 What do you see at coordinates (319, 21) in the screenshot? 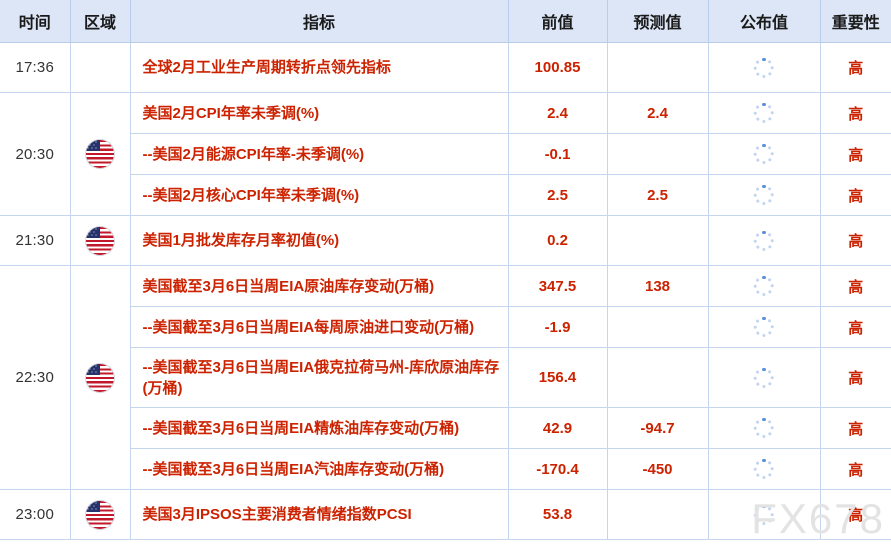
I see `column-header-indicator: 指标` at bounding box center [319, 21].